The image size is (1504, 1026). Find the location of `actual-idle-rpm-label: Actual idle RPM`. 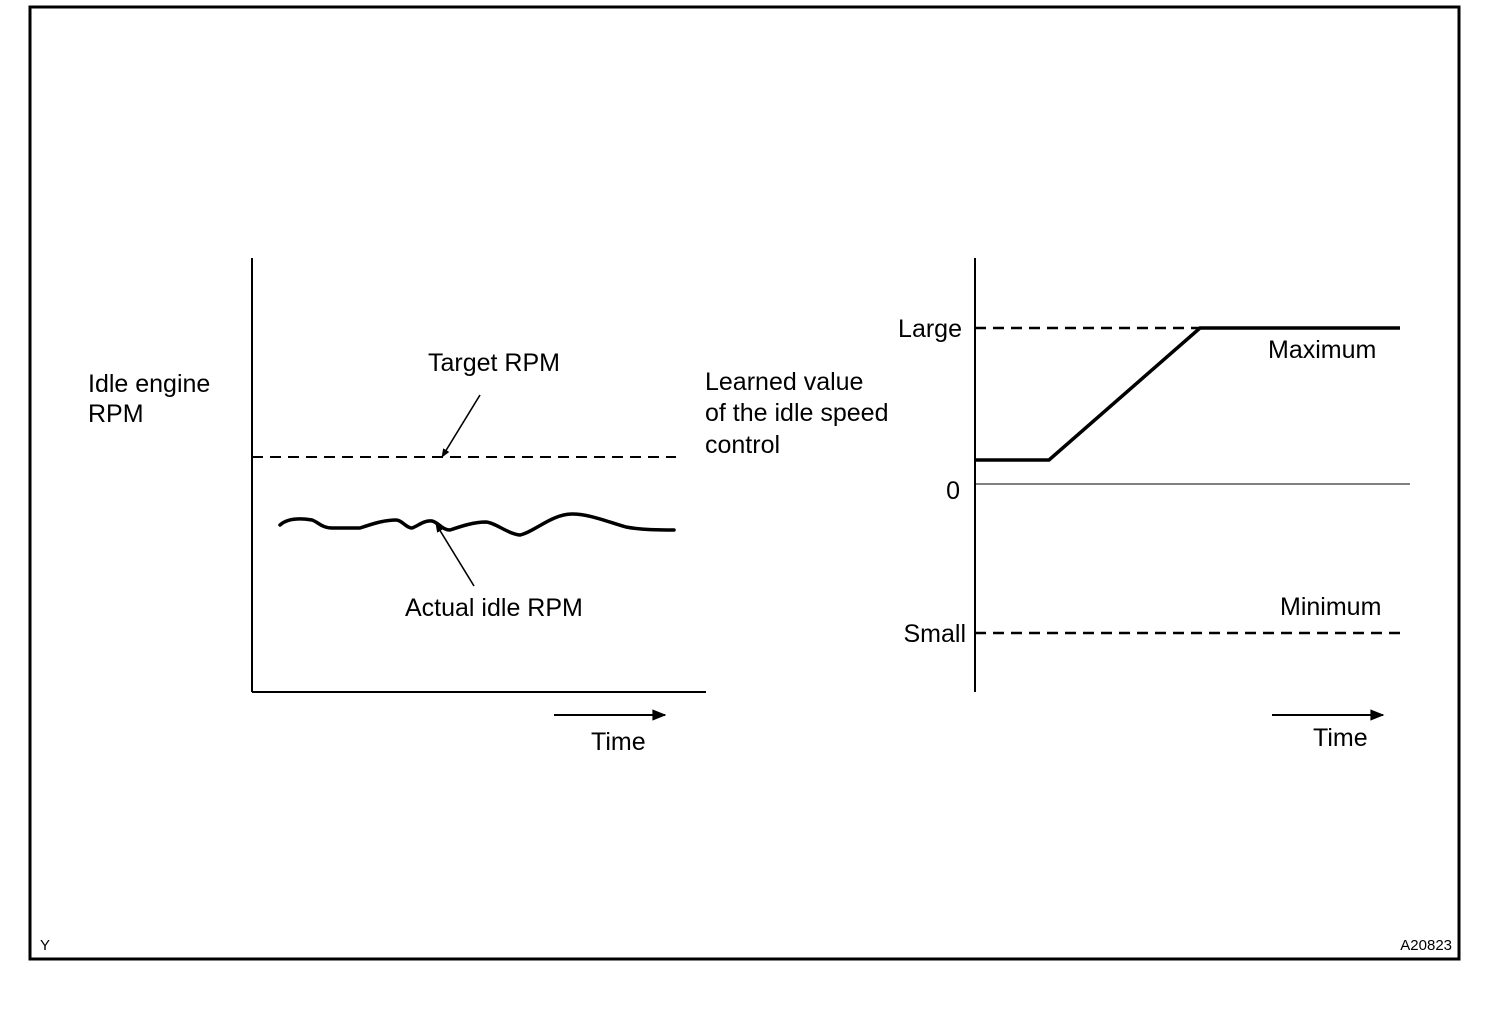

actual-idle-rpm-label: Actual idle RPM is located at coordinates (494, 608).